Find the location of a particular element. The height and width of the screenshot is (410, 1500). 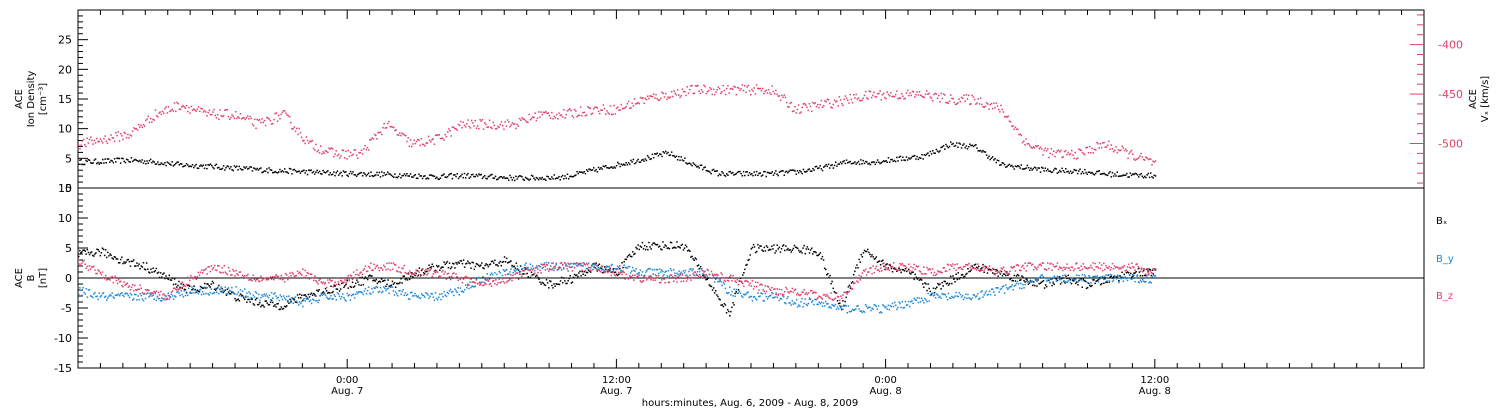

bottom-ytick-label: -10 is located at coordinates (63, 338).